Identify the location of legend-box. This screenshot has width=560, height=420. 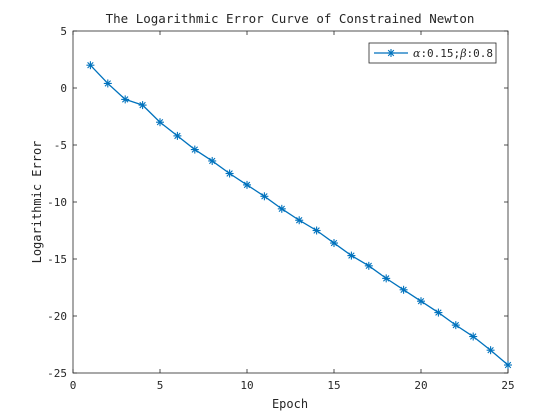
(432, 53).